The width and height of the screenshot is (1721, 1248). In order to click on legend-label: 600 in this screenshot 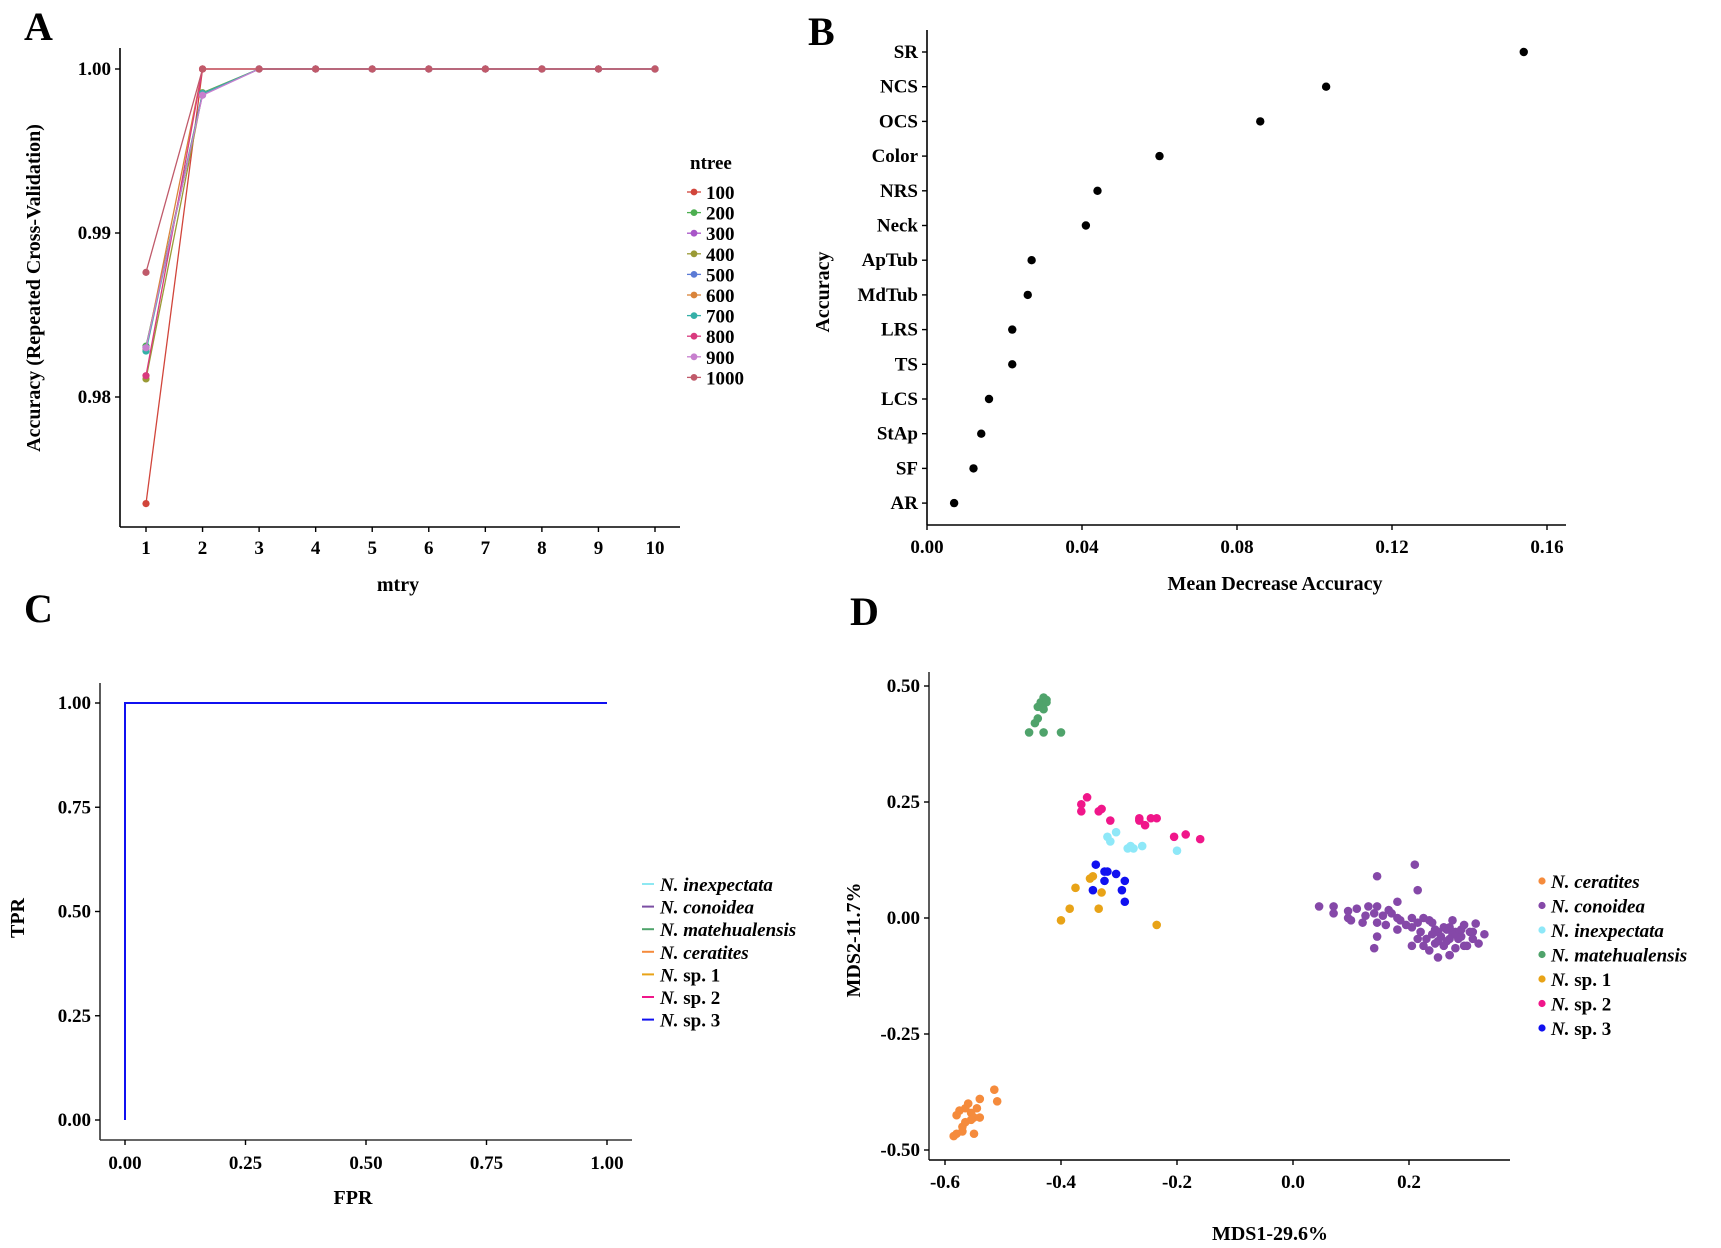, I will do `click(720, 296)`.